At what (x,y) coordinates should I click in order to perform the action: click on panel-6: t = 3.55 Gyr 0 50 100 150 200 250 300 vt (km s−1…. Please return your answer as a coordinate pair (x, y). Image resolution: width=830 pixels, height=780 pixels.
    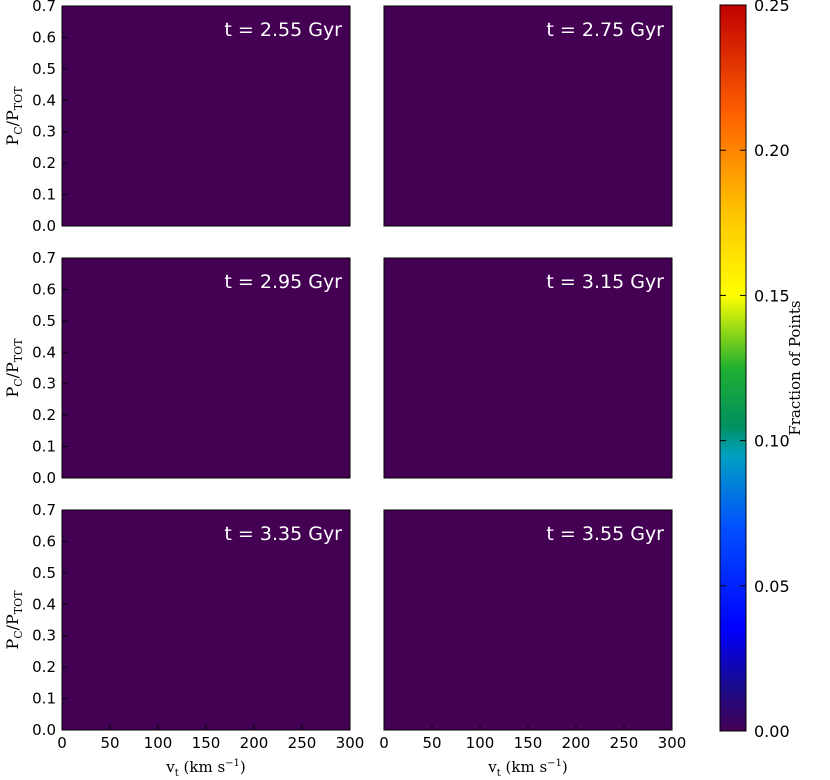
    Looking at the image, I should click on (533, 644).